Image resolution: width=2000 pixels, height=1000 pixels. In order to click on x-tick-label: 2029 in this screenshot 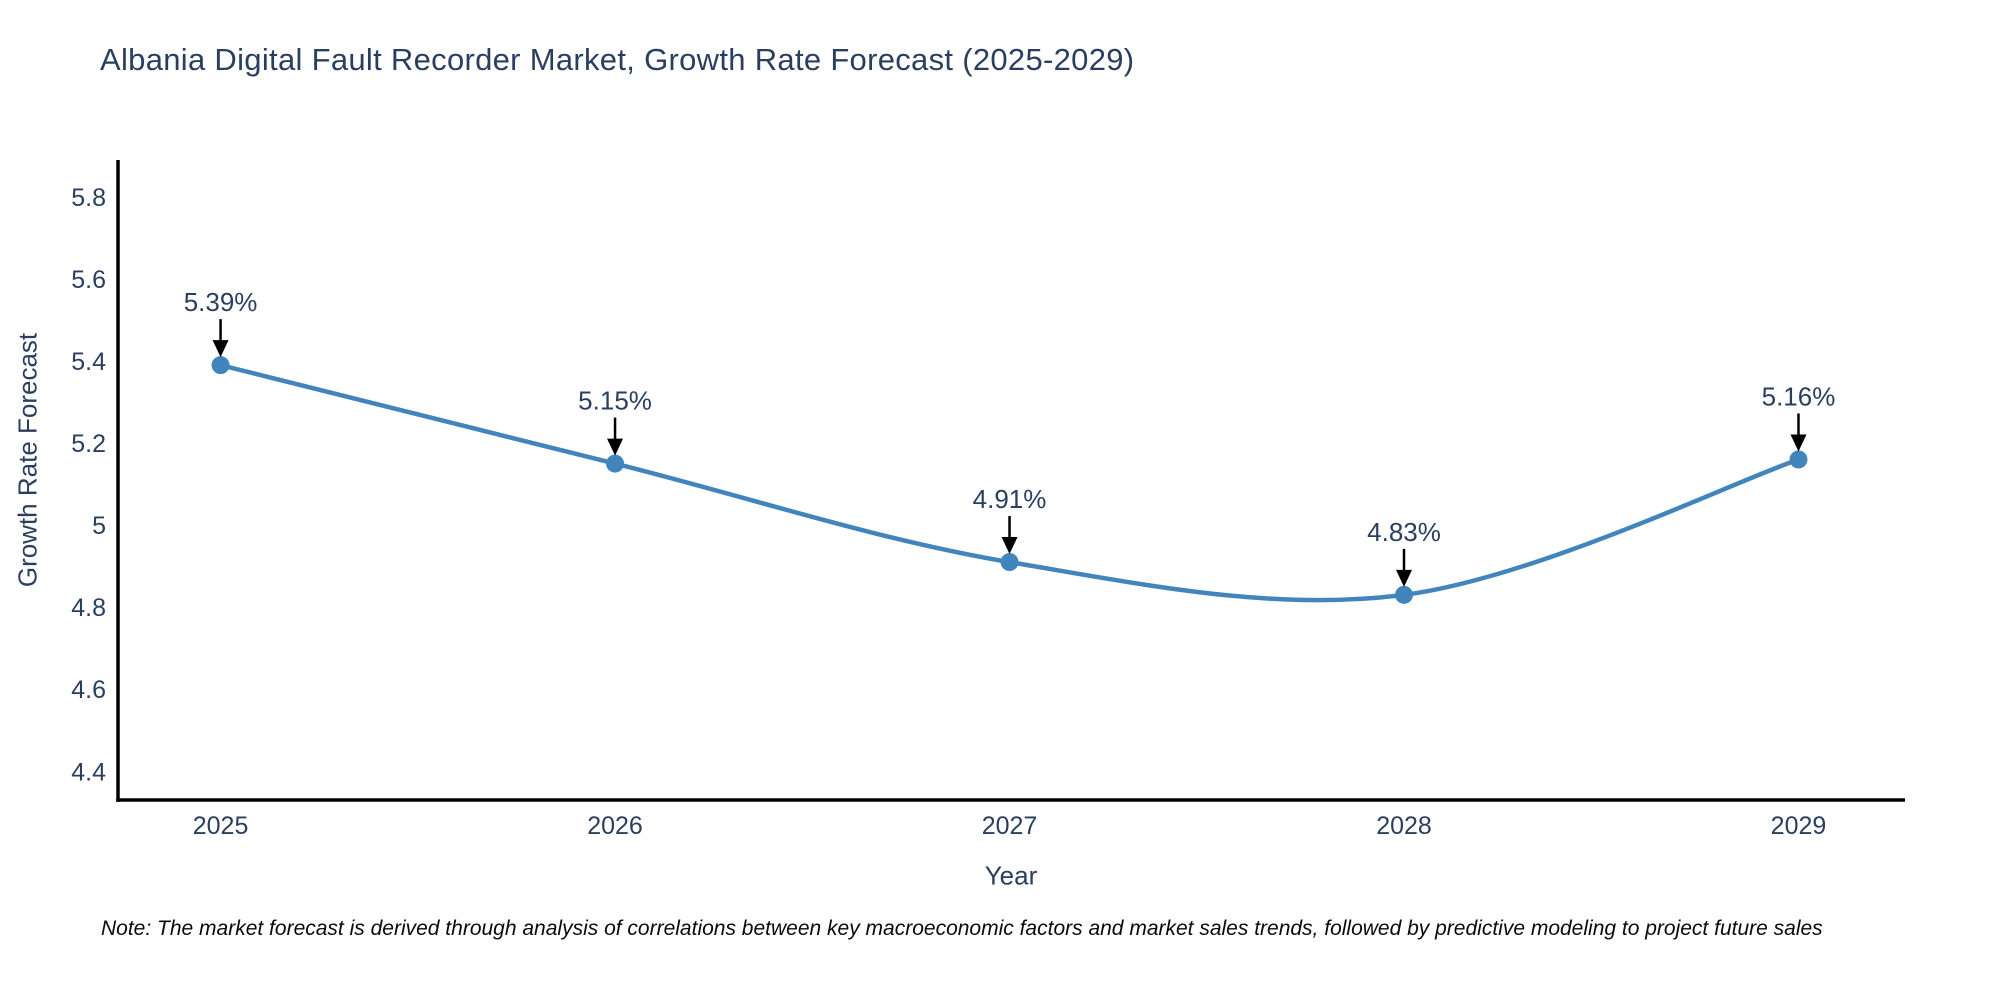, I will do `click(1799, 826)`.